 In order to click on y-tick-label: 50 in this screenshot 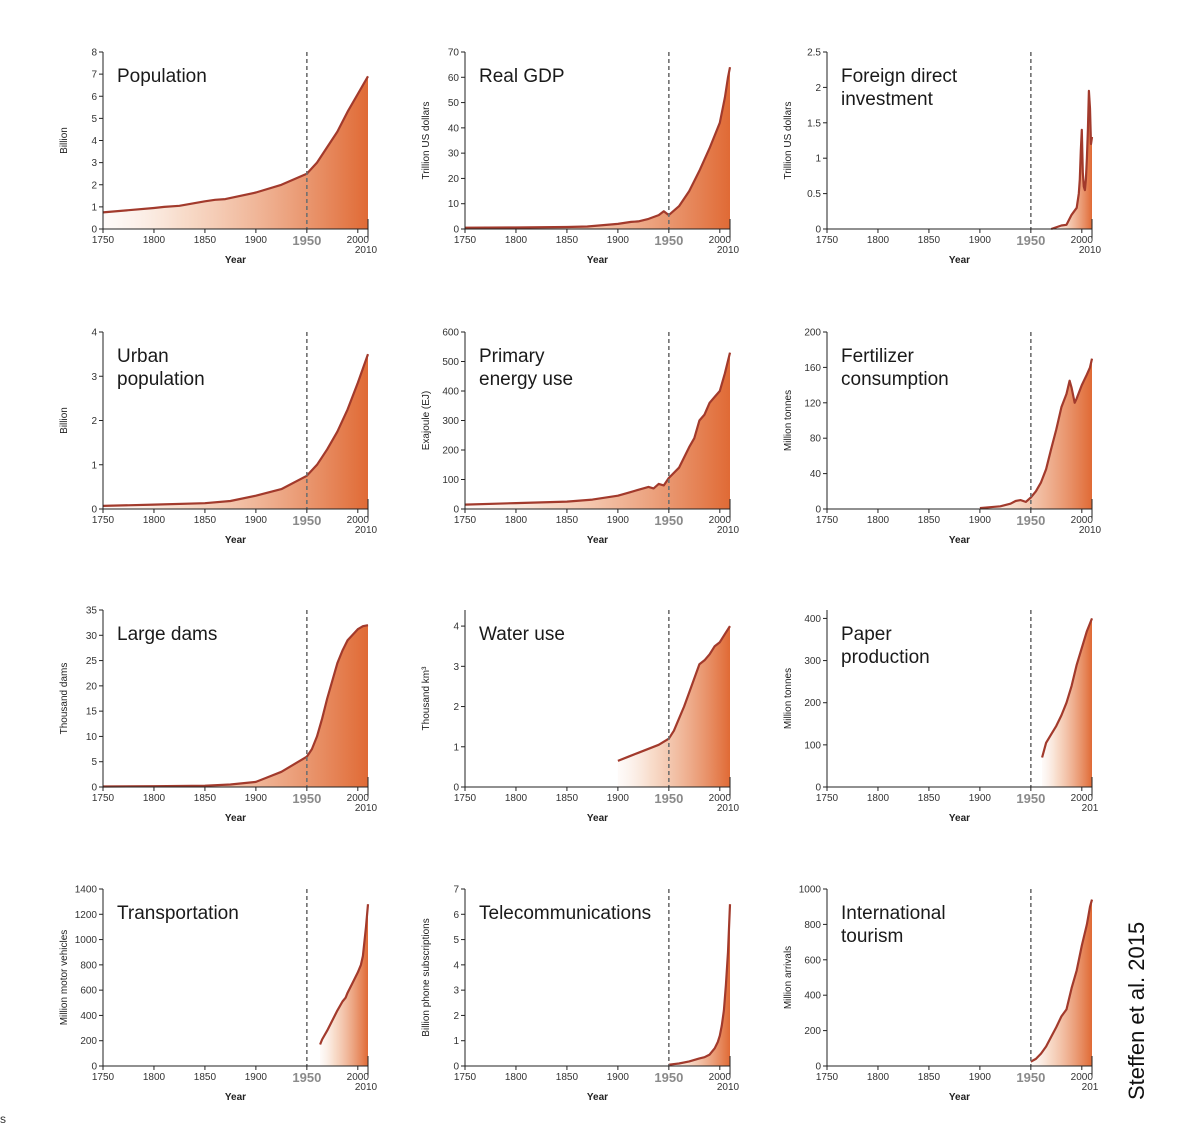, I will do `click(454, 103)`.